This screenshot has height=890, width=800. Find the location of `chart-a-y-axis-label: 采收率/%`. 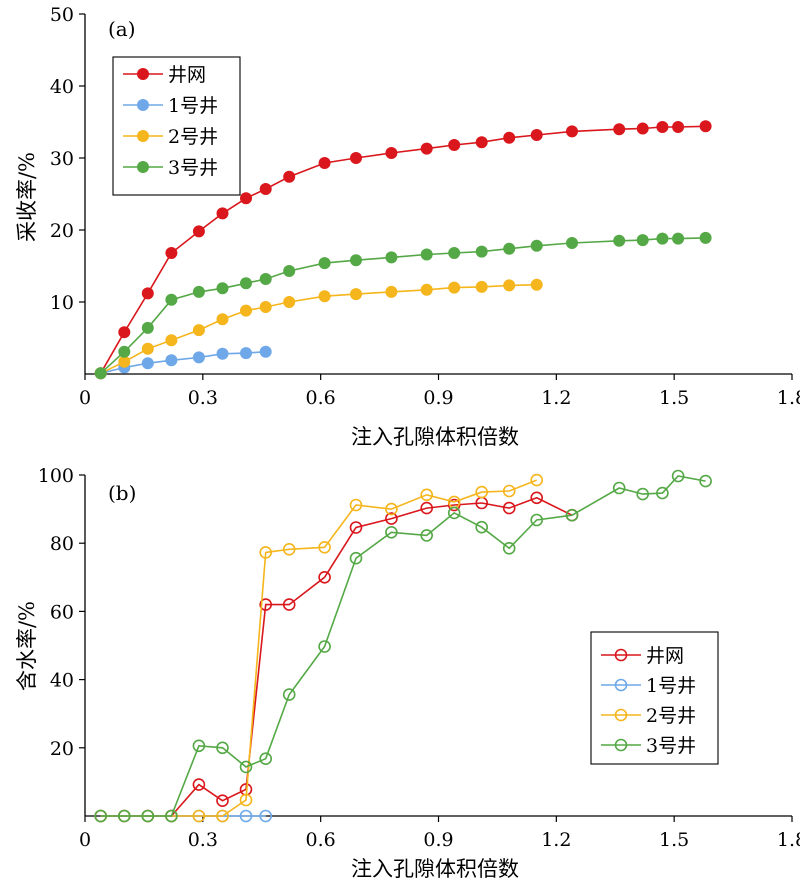

chart-a-y-axis-label: 采收率/% is located at coordinates (27, 197).